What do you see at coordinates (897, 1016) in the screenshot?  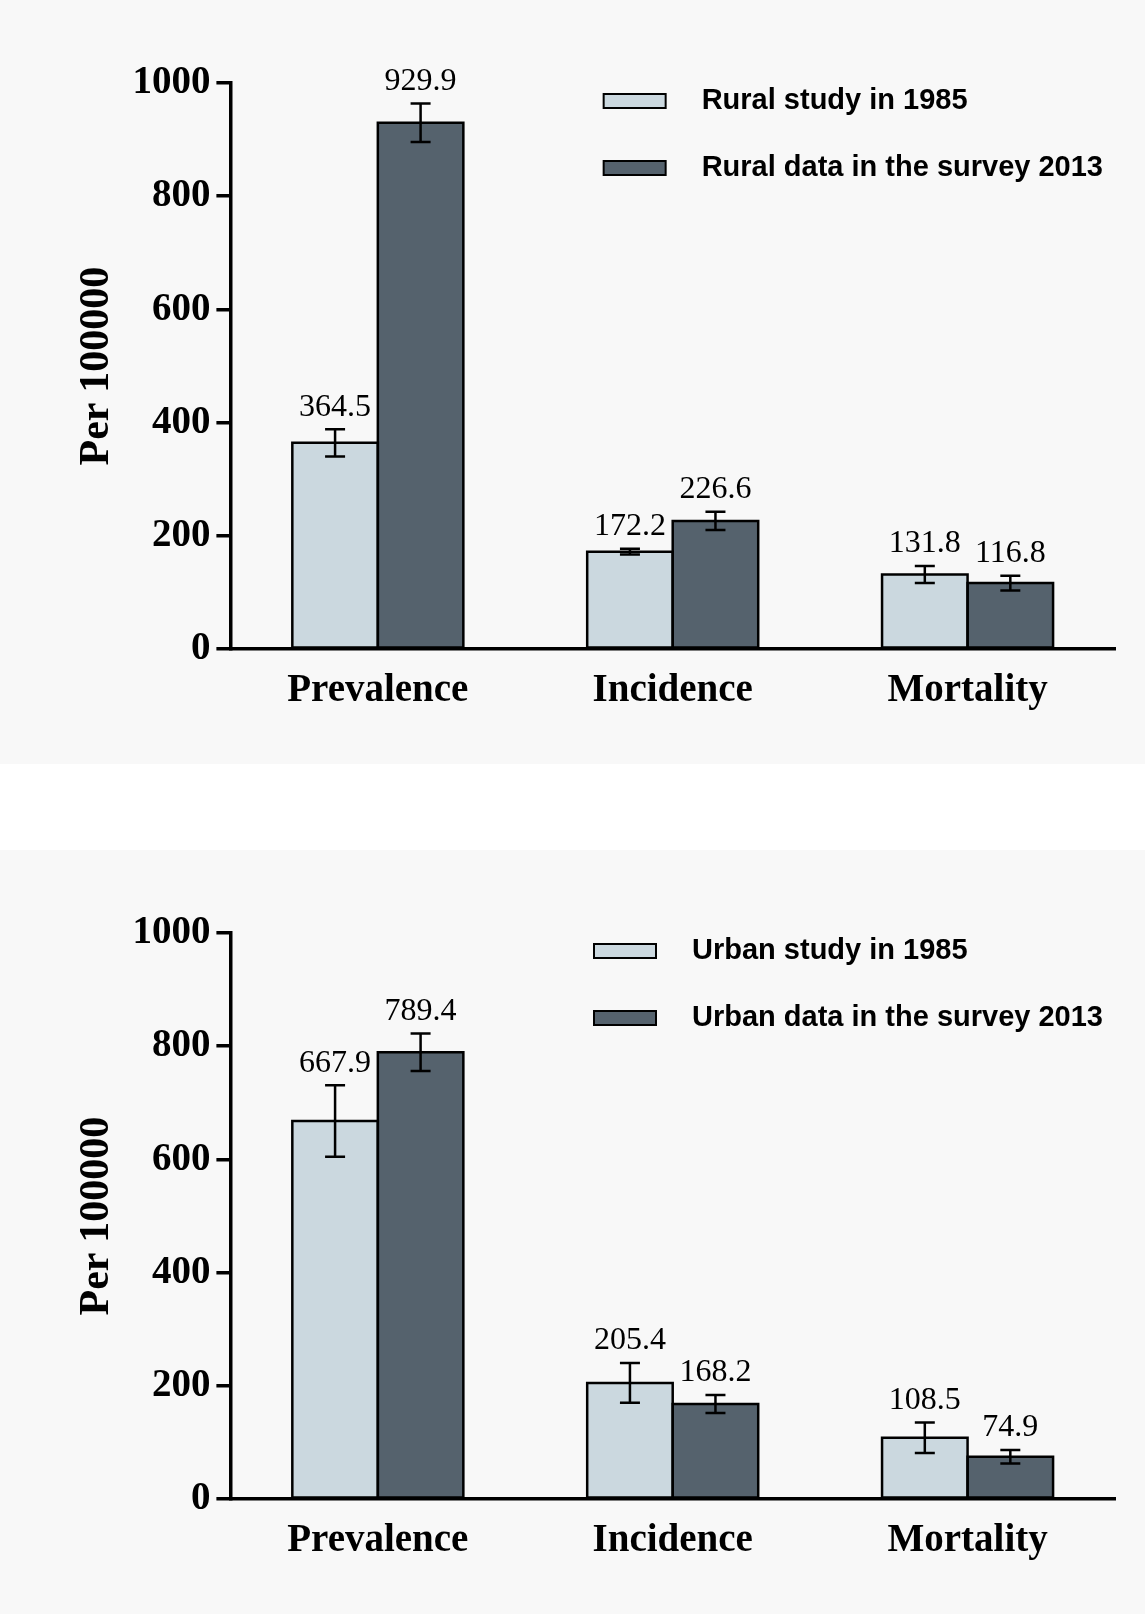 I see `legend-label: Urban data in the survey 2013` at bounding box center [897, 1016].